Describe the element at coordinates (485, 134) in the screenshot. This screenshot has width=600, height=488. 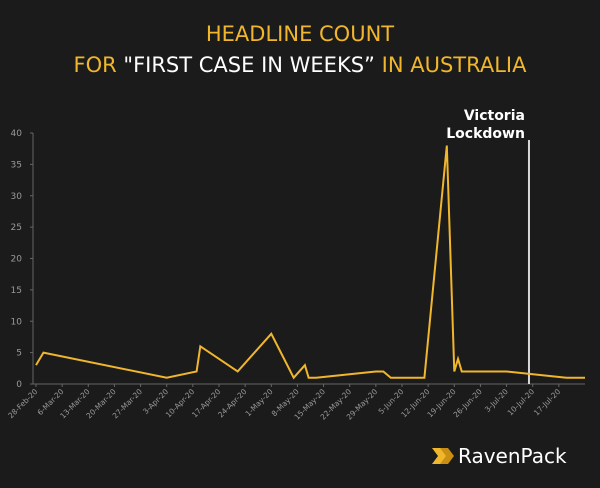
I see `annotation-text: Lockdown` at that location.